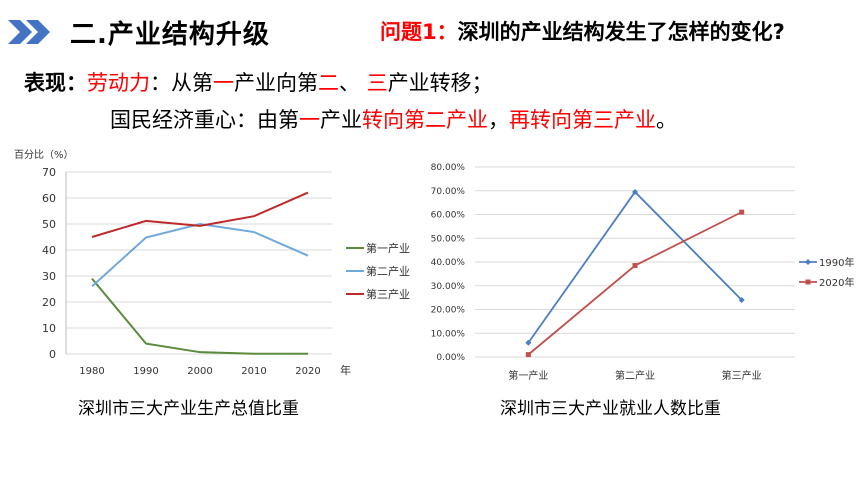 Image resolution: width=860 pixels, height=484 pixels. Describe the element at coordinates (419, 32) in the screenshot. I see `question-label: 问题1：` at that location.